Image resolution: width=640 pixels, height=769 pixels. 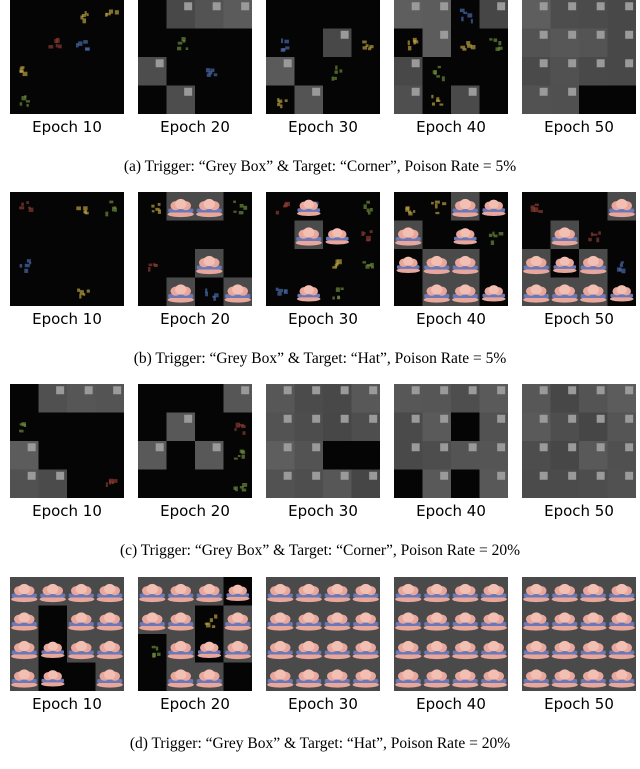 I want to click on epoch-label: Epoch 40, so click(x=451, y=511).